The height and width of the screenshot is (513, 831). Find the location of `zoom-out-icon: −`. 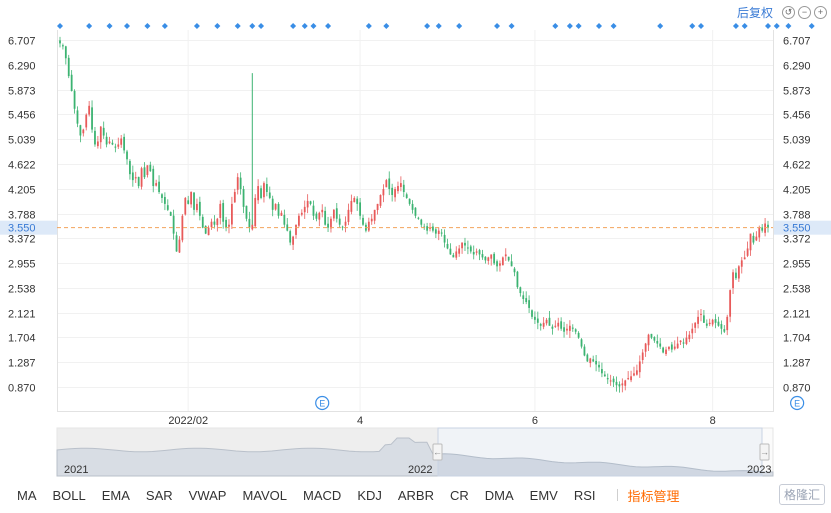

zoom-out-icon: − is located at coordinates (804, 12).